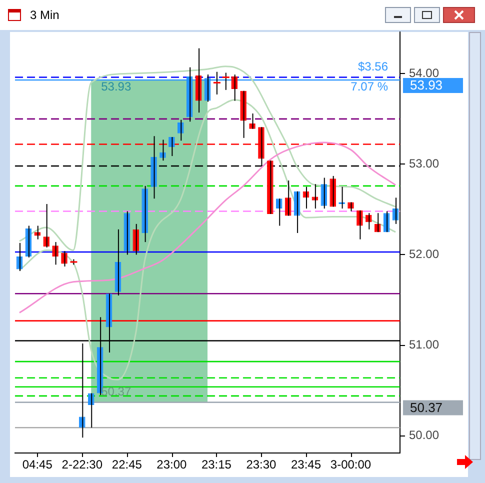  Describe the element at coordinates (172, 465) in the screenshot. I see `x-tick-label: 23:00` at that location.